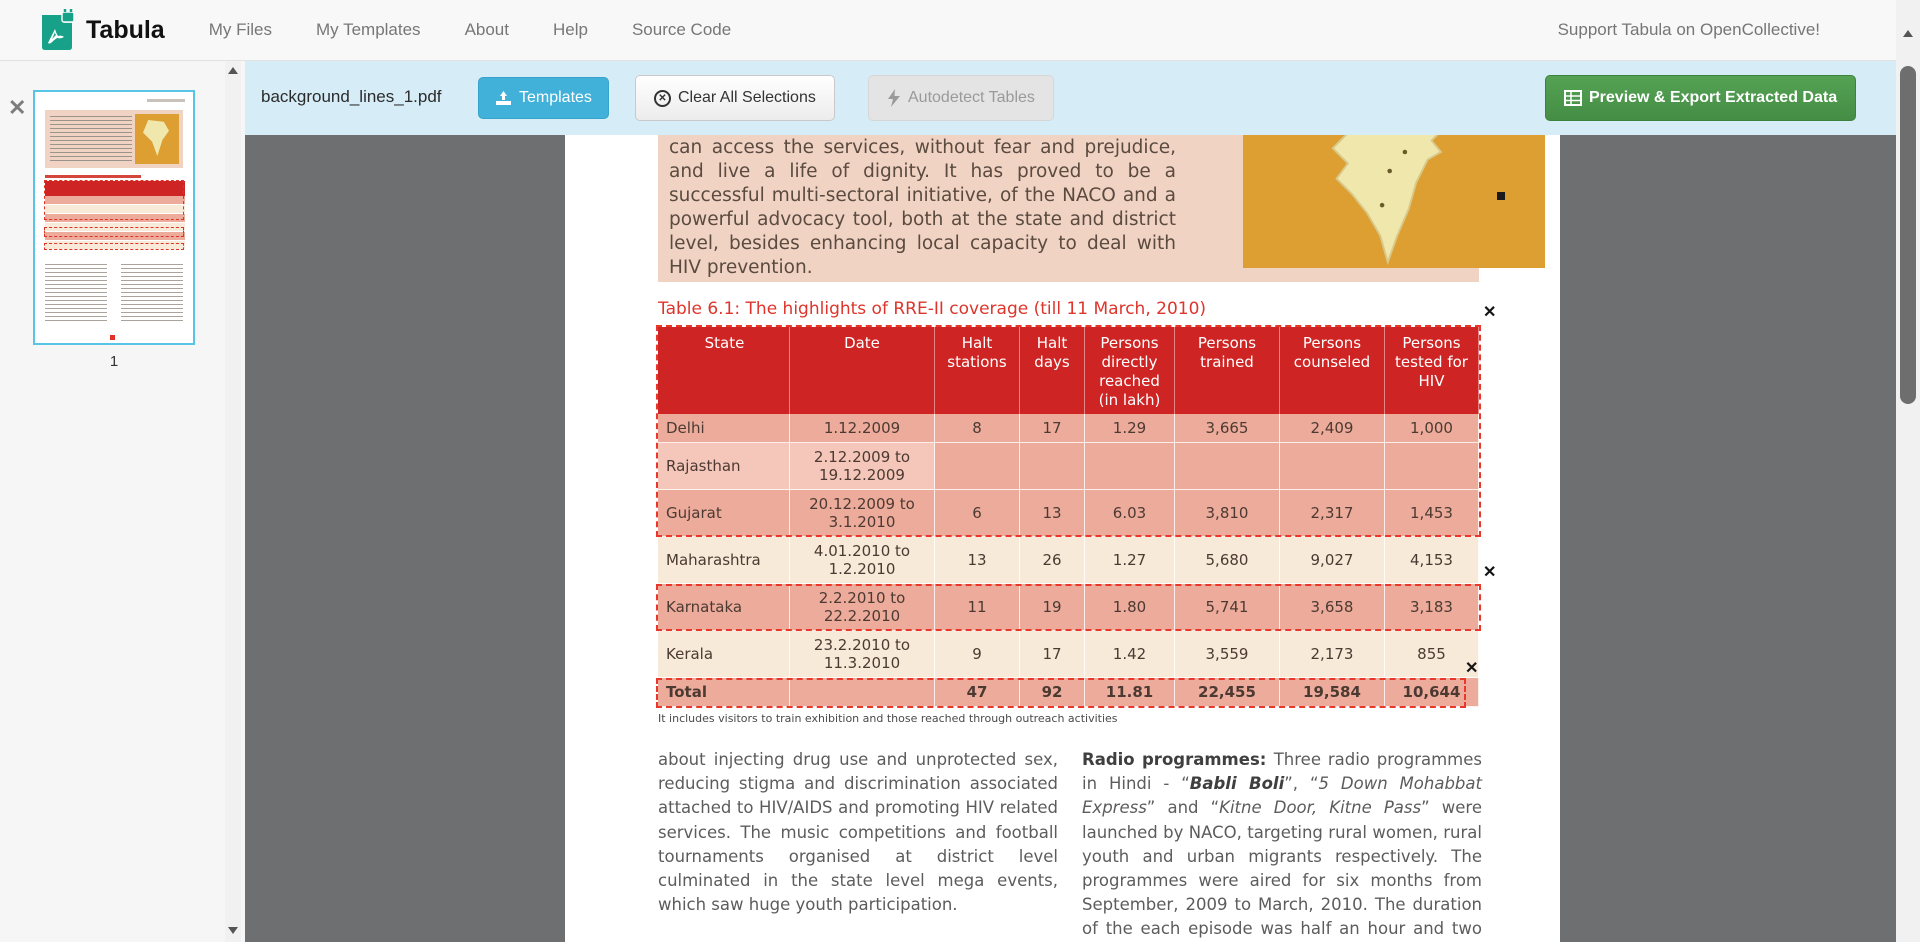 The height and width of the screenshot is (942, 1920). I want to click on nav-my-files: My Files, so click(240, 29).